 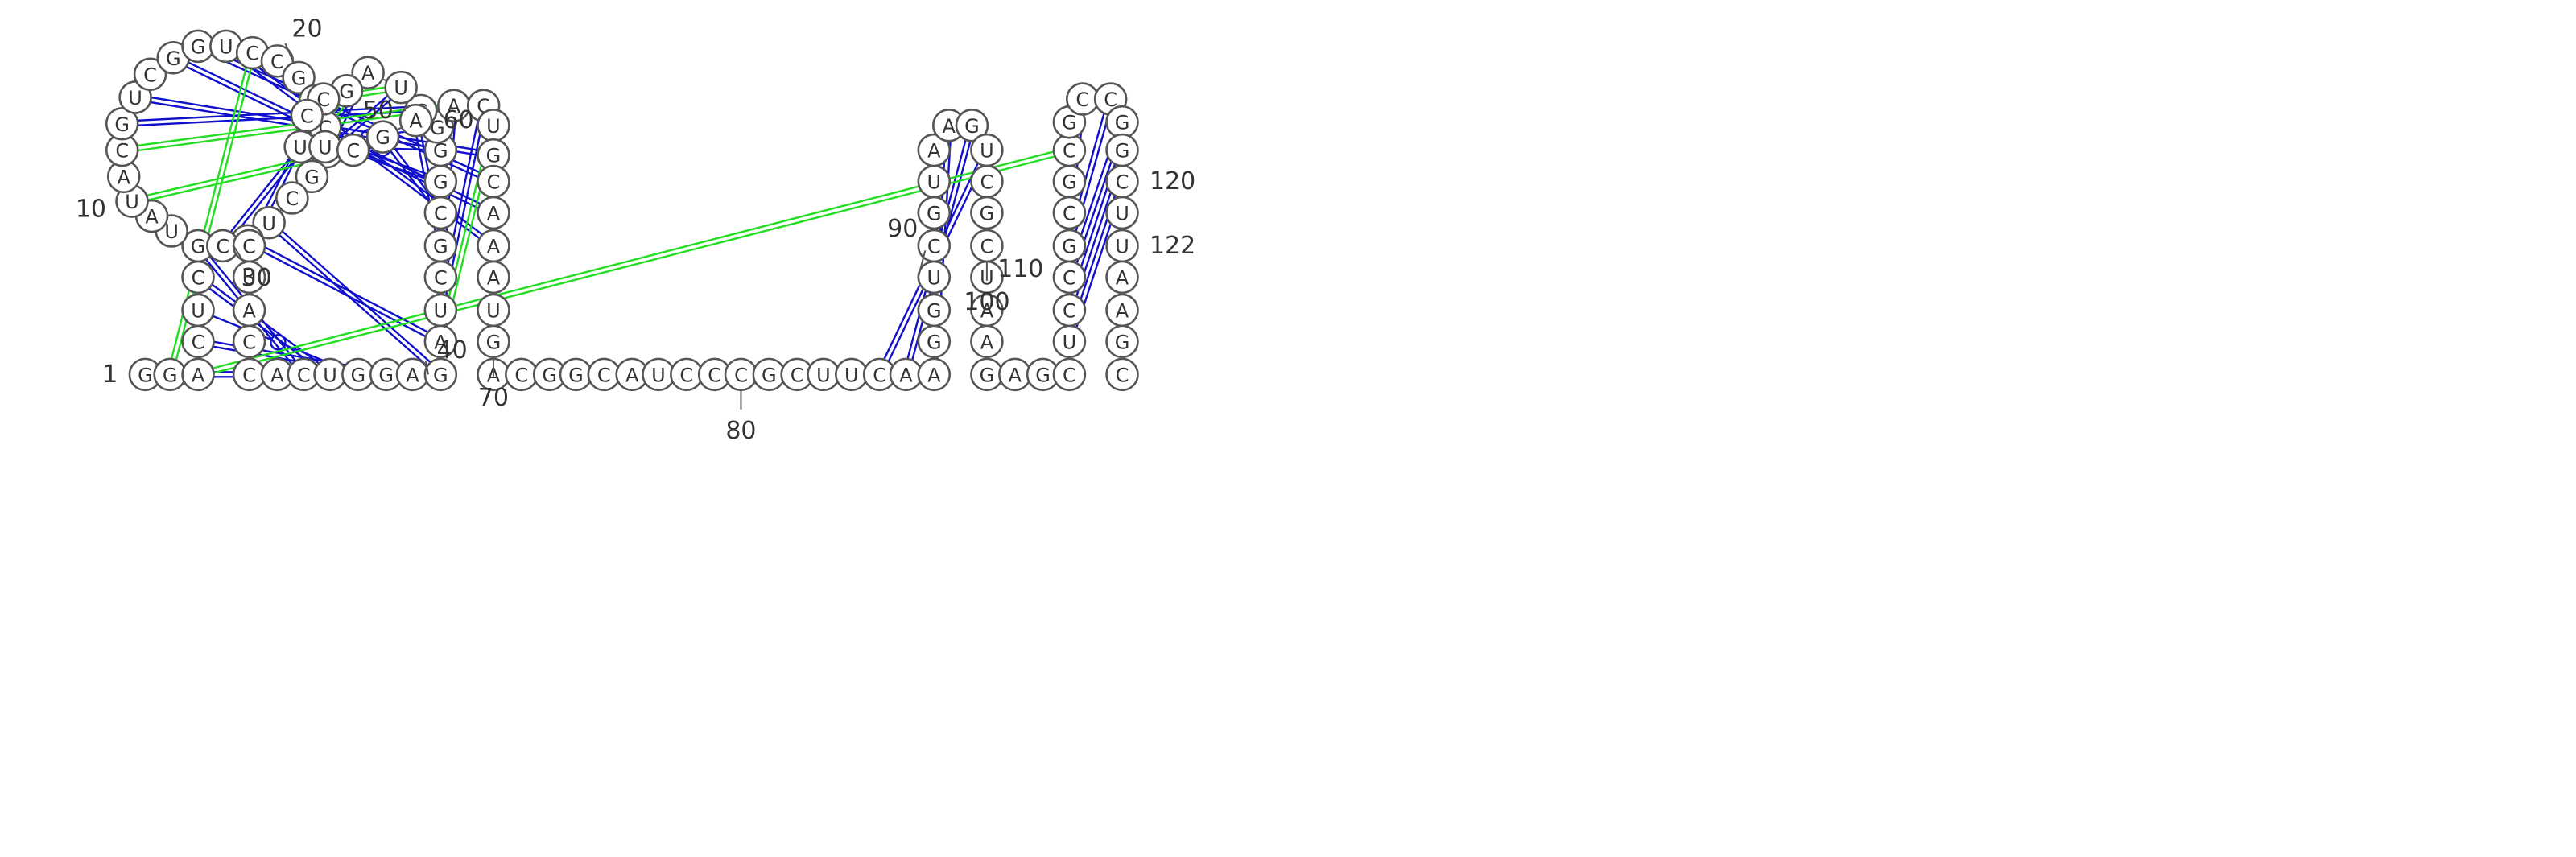 What do you see at coordinates (1172, 182) in the screenshot?
I see `index-label: 120` at bounding box center [1172, 182].